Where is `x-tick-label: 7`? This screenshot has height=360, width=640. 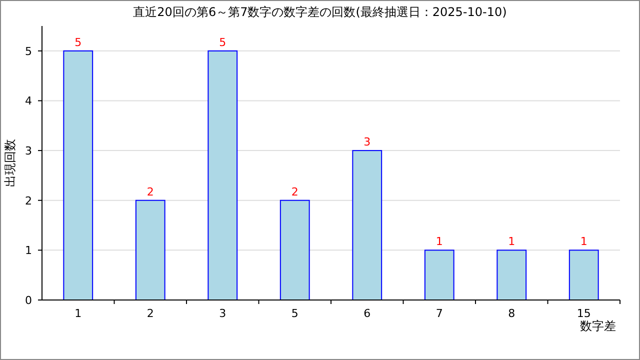
x-tick-label: 7 is located at coordinates (439, 313).